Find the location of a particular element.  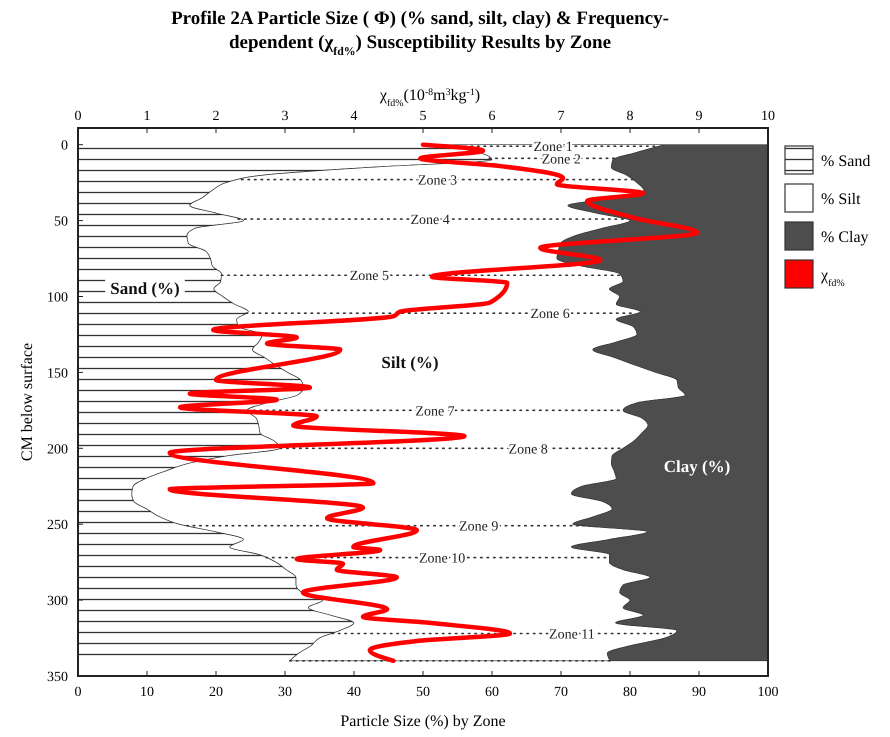

y-tick-label: 150 is located at coordinates (57, 374).